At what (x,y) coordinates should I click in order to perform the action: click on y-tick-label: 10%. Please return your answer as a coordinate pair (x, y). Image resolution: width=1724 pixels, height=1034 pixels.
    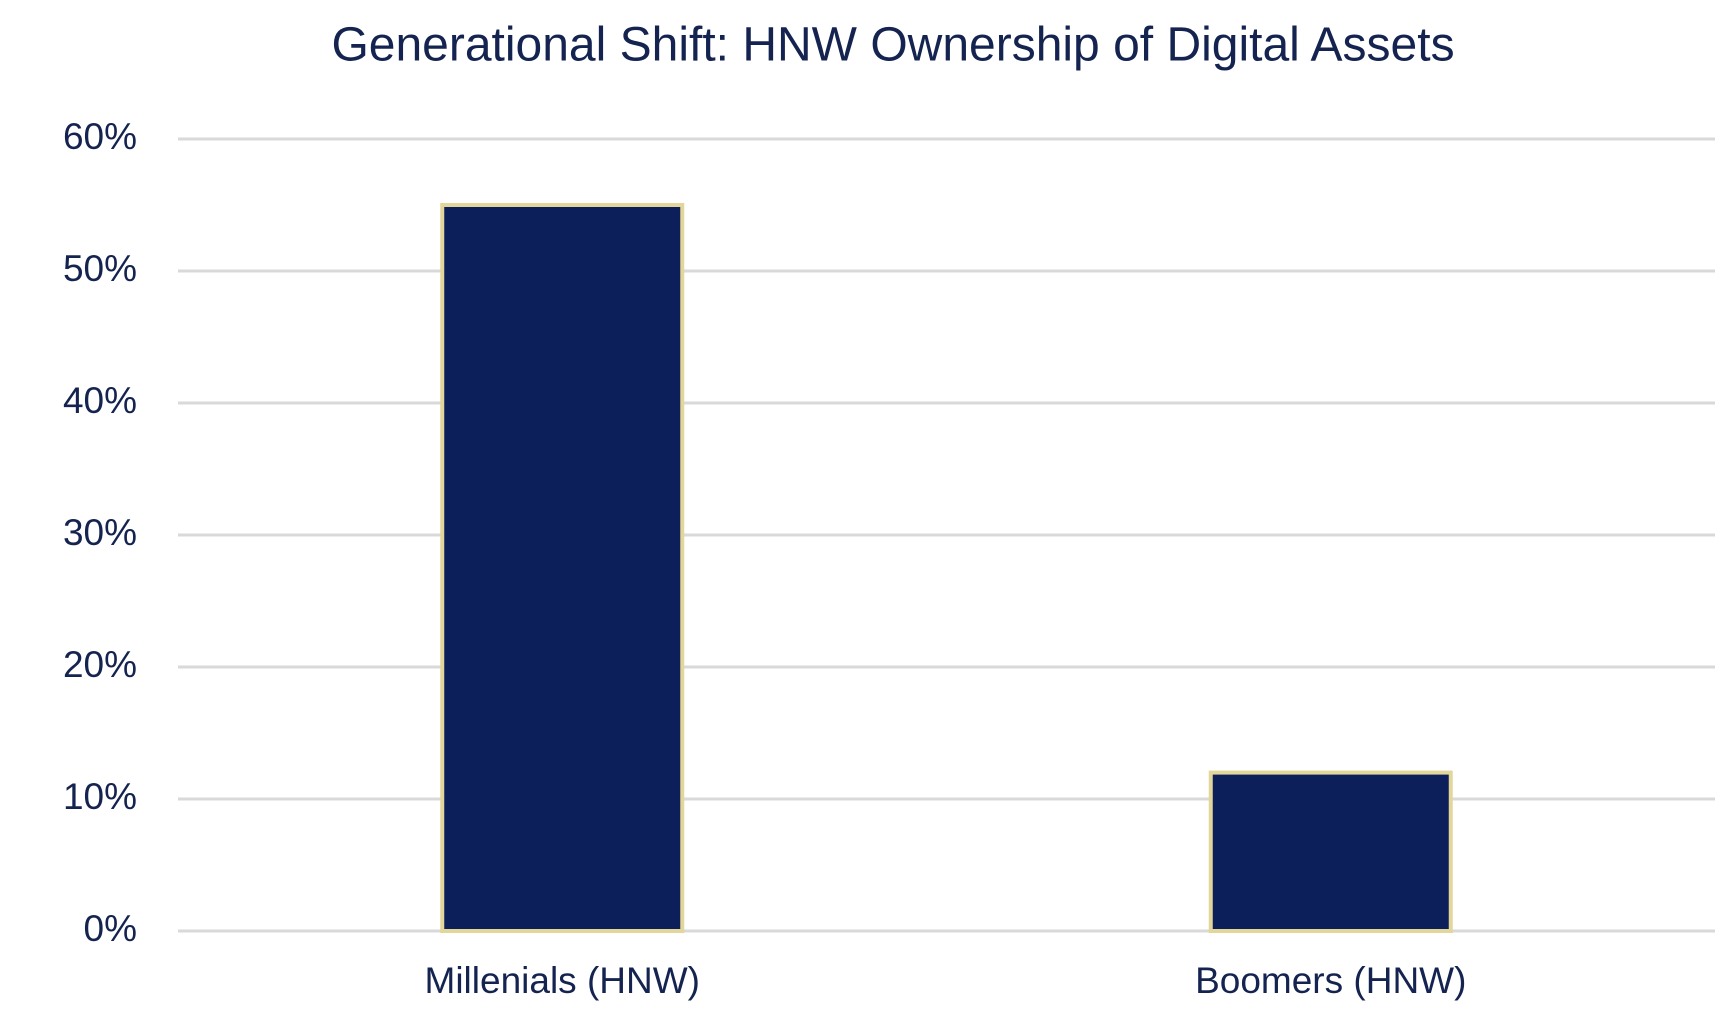
    Looking at the image, I should click on (100, 796).